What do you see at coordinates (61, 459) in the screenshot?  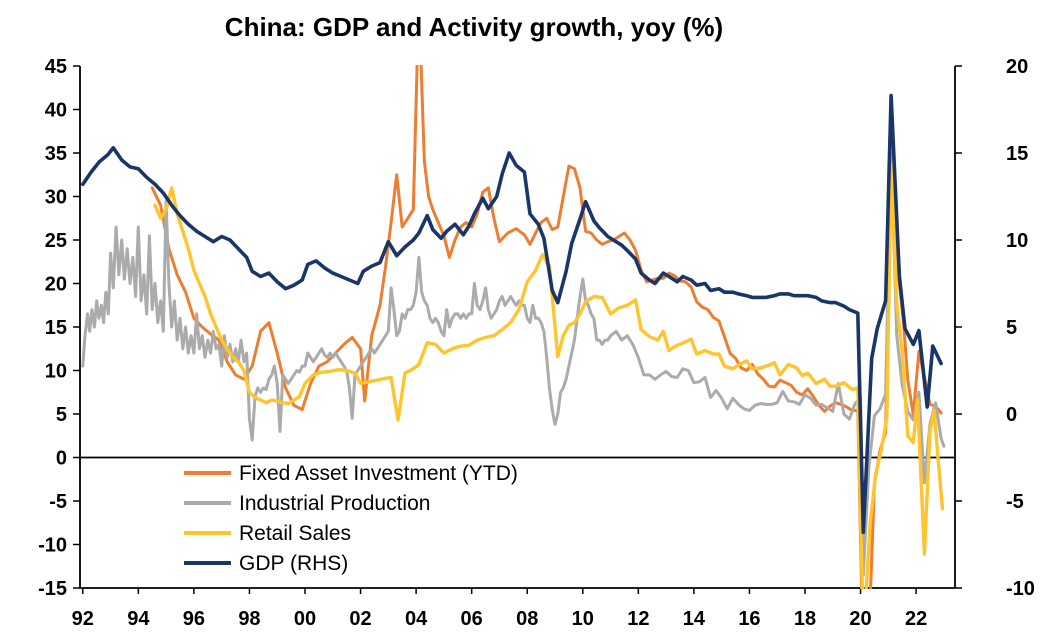 I see `y-left-tick-label: 0` at bounding box center [61, 459].